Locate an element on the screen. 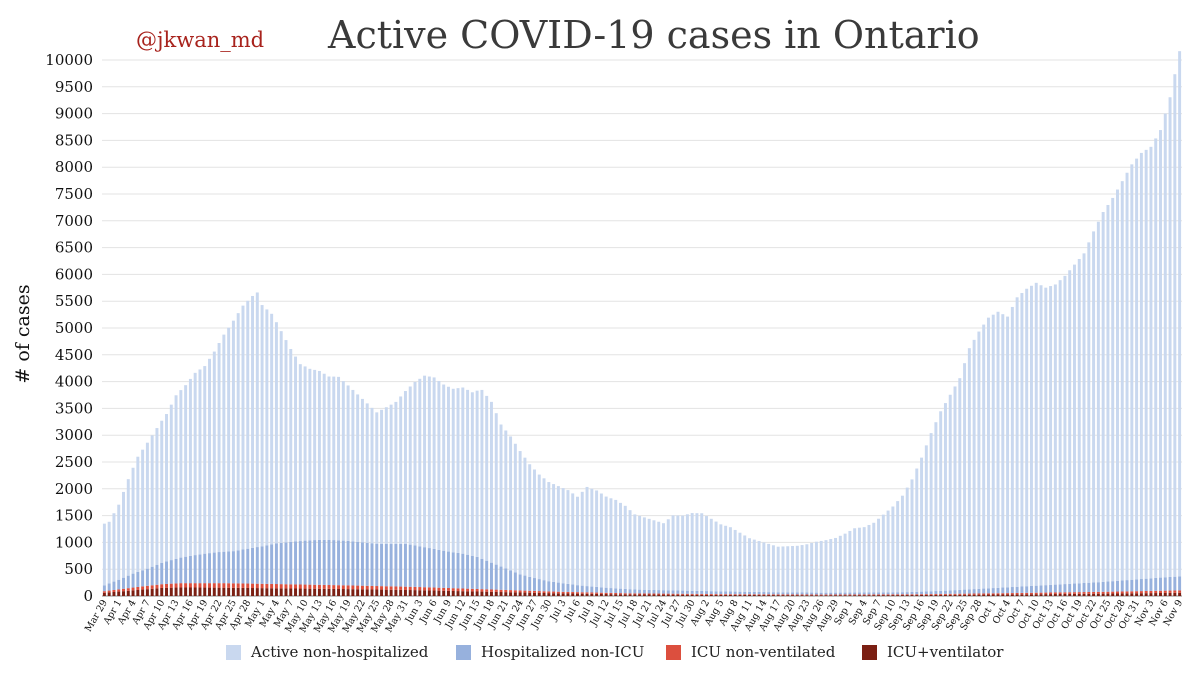 This screenshot has width=1200, height=678. legend-swatch is located at coordinates (869, 652).